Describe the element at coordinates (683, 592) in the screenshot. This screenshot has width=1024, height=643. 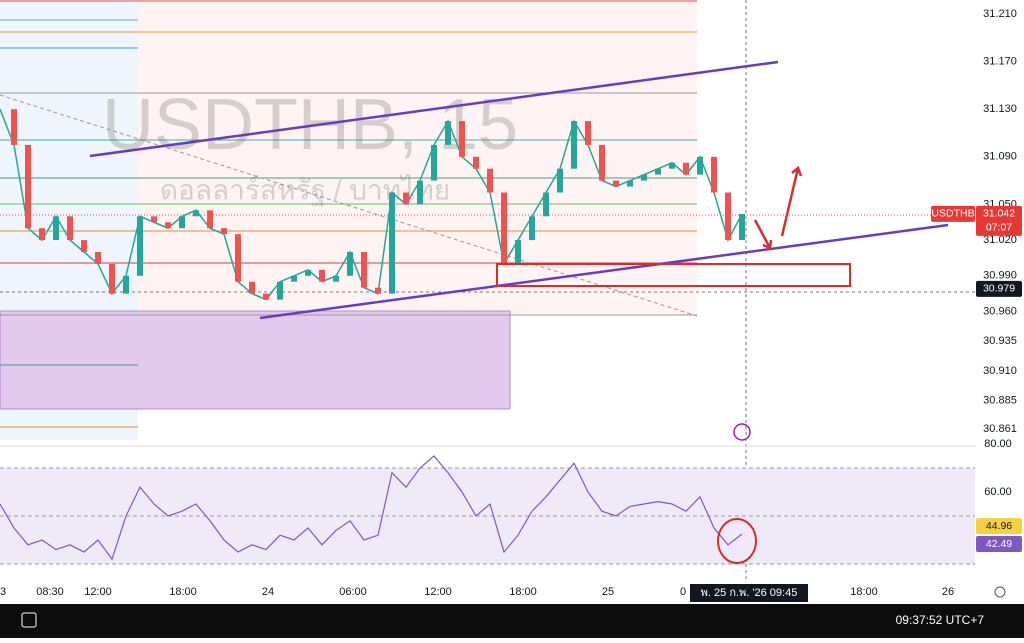
I see `time-label: 0` at that location.